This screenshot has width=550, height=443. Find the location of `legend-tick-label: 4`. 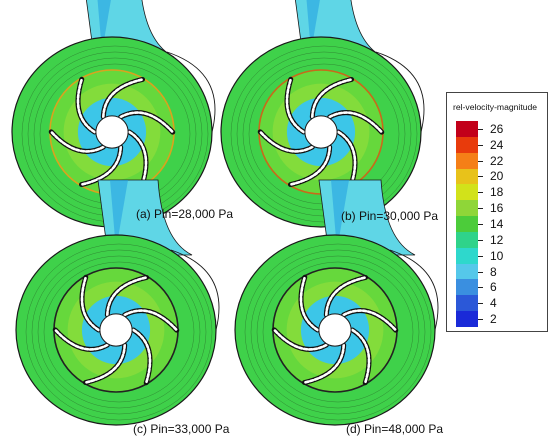

legend-tick-label: 4 is located at coordinates (493, 303).